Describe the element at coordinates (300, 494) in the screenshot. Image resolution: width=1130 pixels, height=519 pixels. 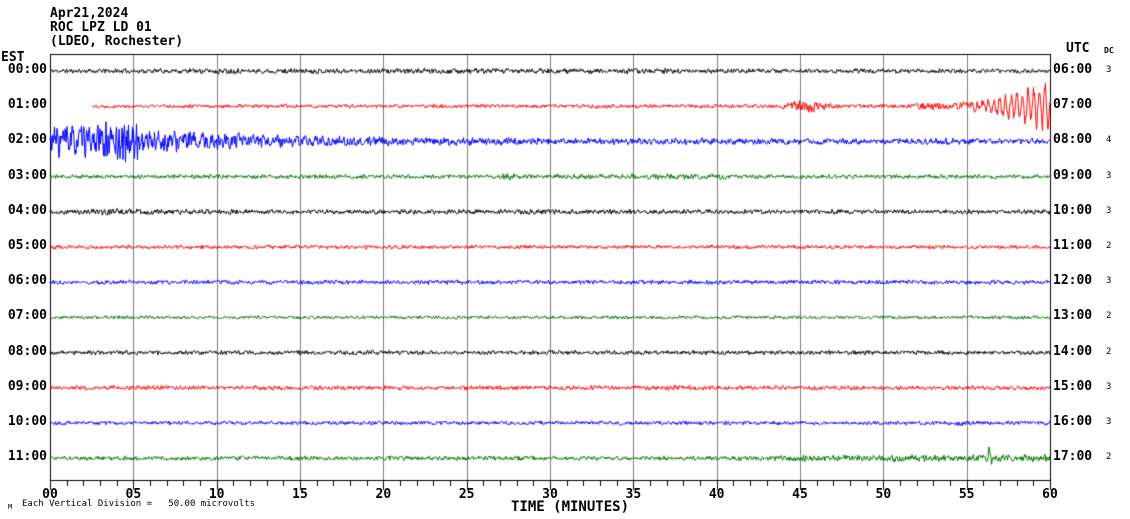
I see `x-tick-label: 15` at that location.